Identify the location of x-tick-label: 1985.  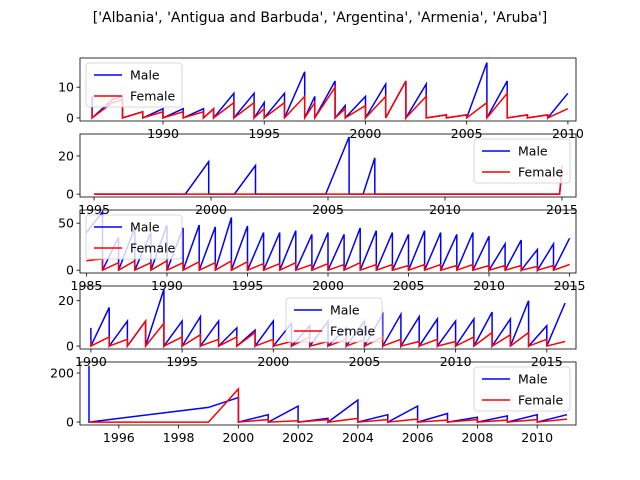
(87, 285).